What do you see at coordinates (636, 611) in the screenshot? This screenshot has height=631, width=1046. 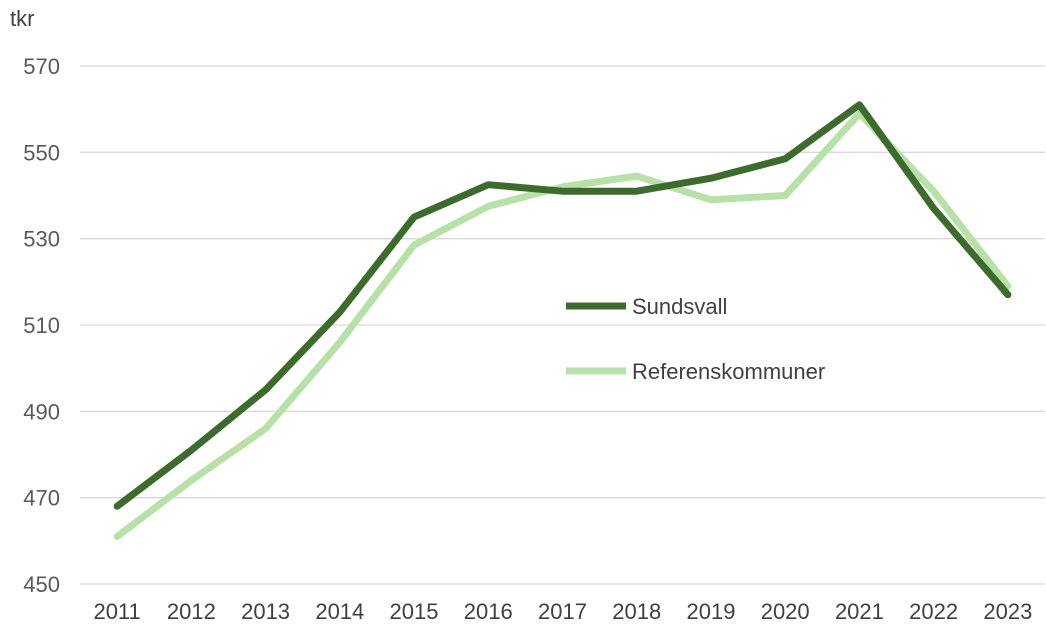 I see `x-tick-label: 2018` at bounding box center [636, 611].